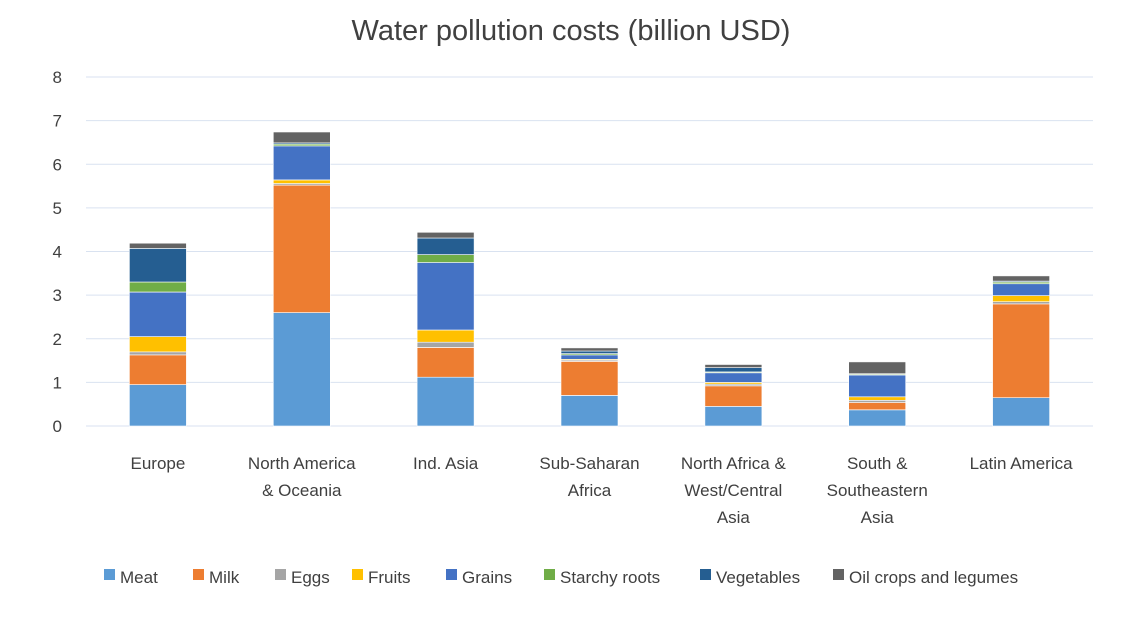  What do you see at coordinates (487, 577) in the screenshot?
I see `legend-label: Grains` at bounding box center [487, 577].